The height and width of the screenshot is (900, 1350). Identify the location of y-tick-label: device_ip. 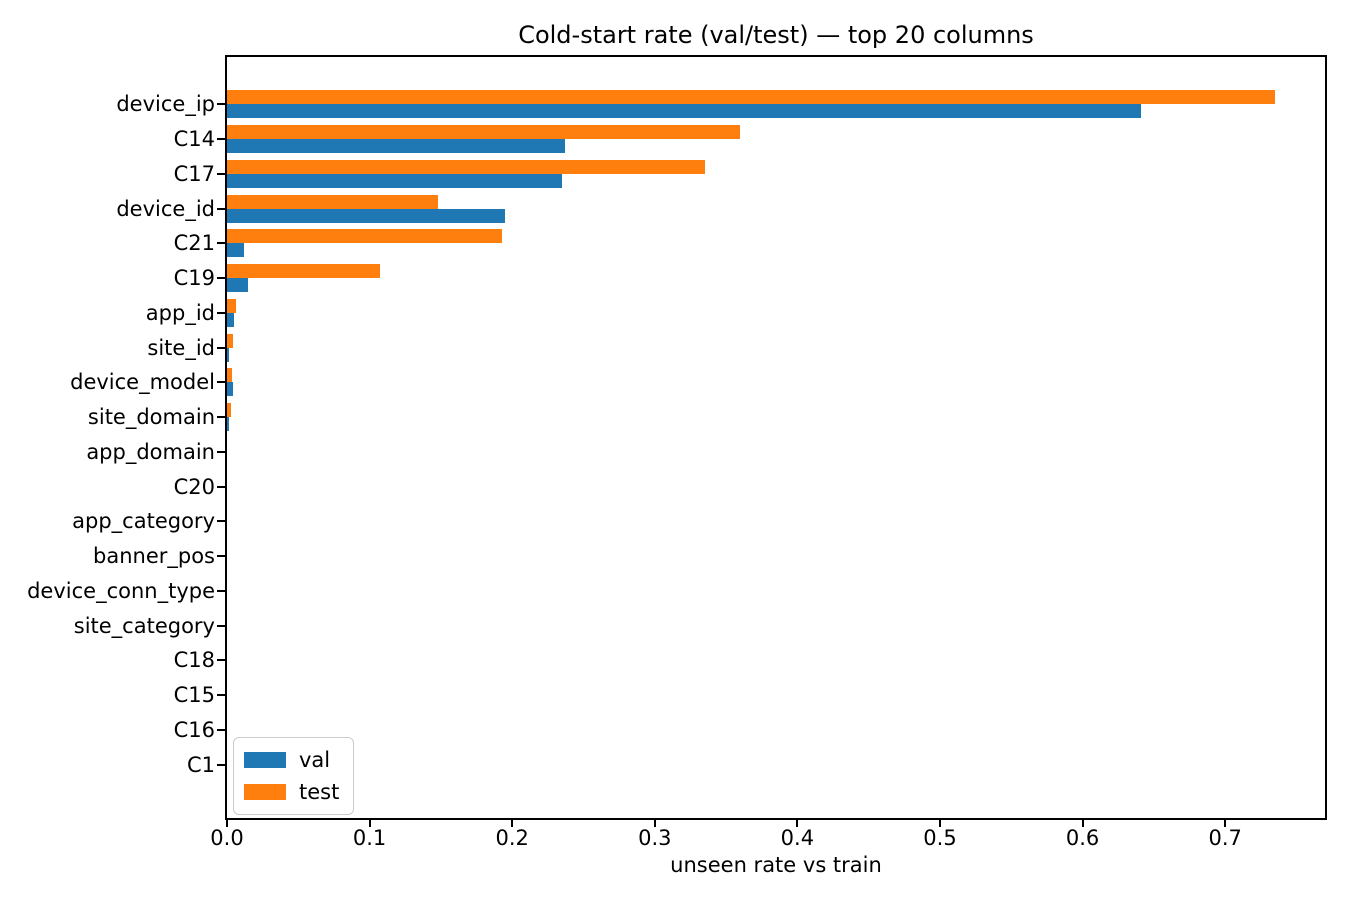
(165, 104).